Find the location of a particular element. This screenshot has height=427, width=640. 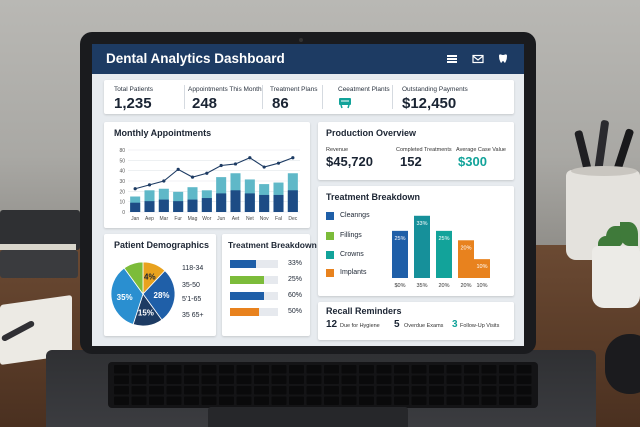

touchpad is located at coordinates (308, 417).